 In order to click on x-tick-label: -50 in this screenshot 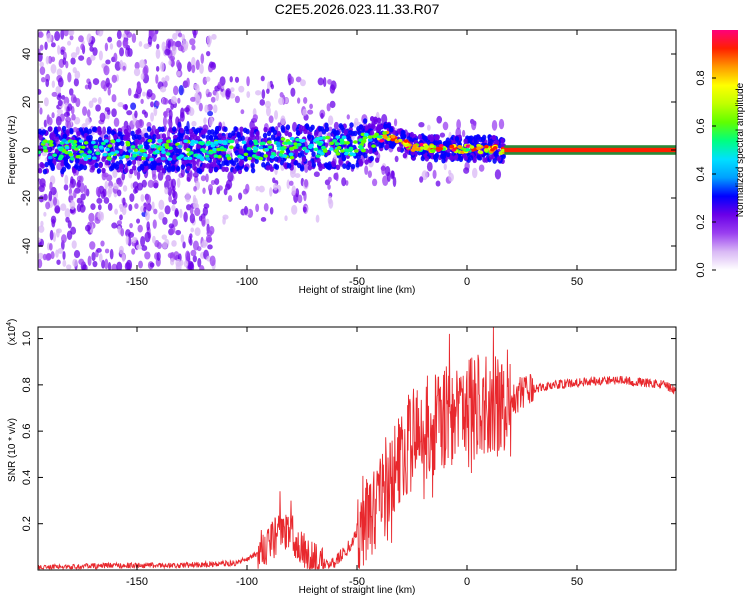, I will do `click(357, 282)`.